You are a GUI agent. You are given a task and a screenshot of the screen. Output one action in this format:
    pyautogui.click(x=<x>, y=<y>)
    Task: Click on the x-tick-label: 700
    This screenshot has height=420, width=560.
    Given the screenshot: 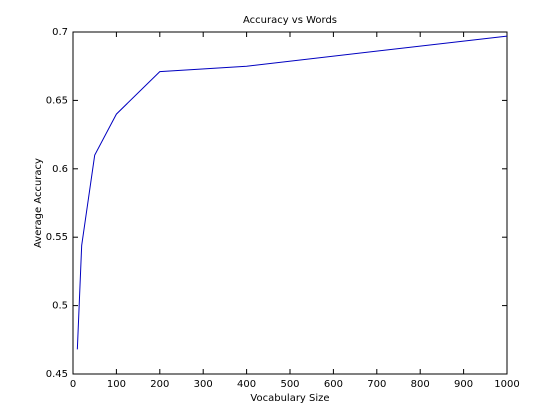 What is the action you would take?
    pyautogui.click(x=376, y=384)
    